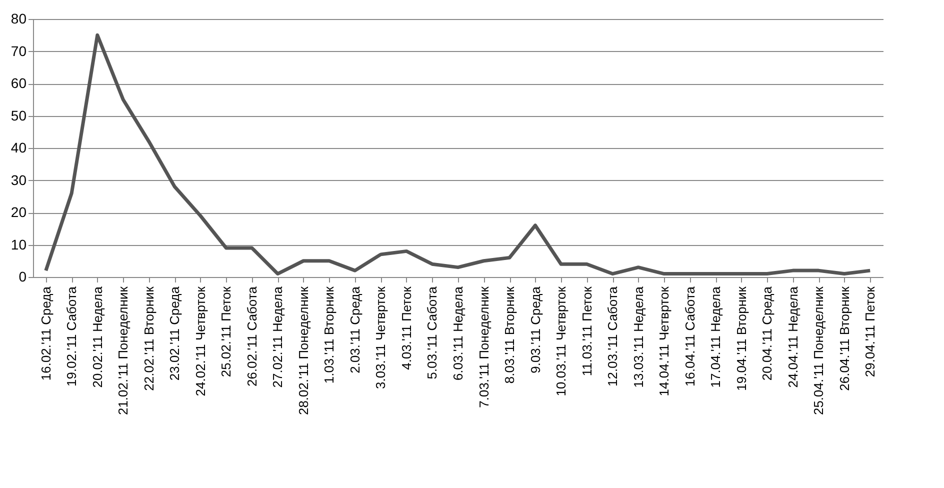 This screenshot has height=488, width=944. I want to click on y-tick-label: 20, so click(18, 212).